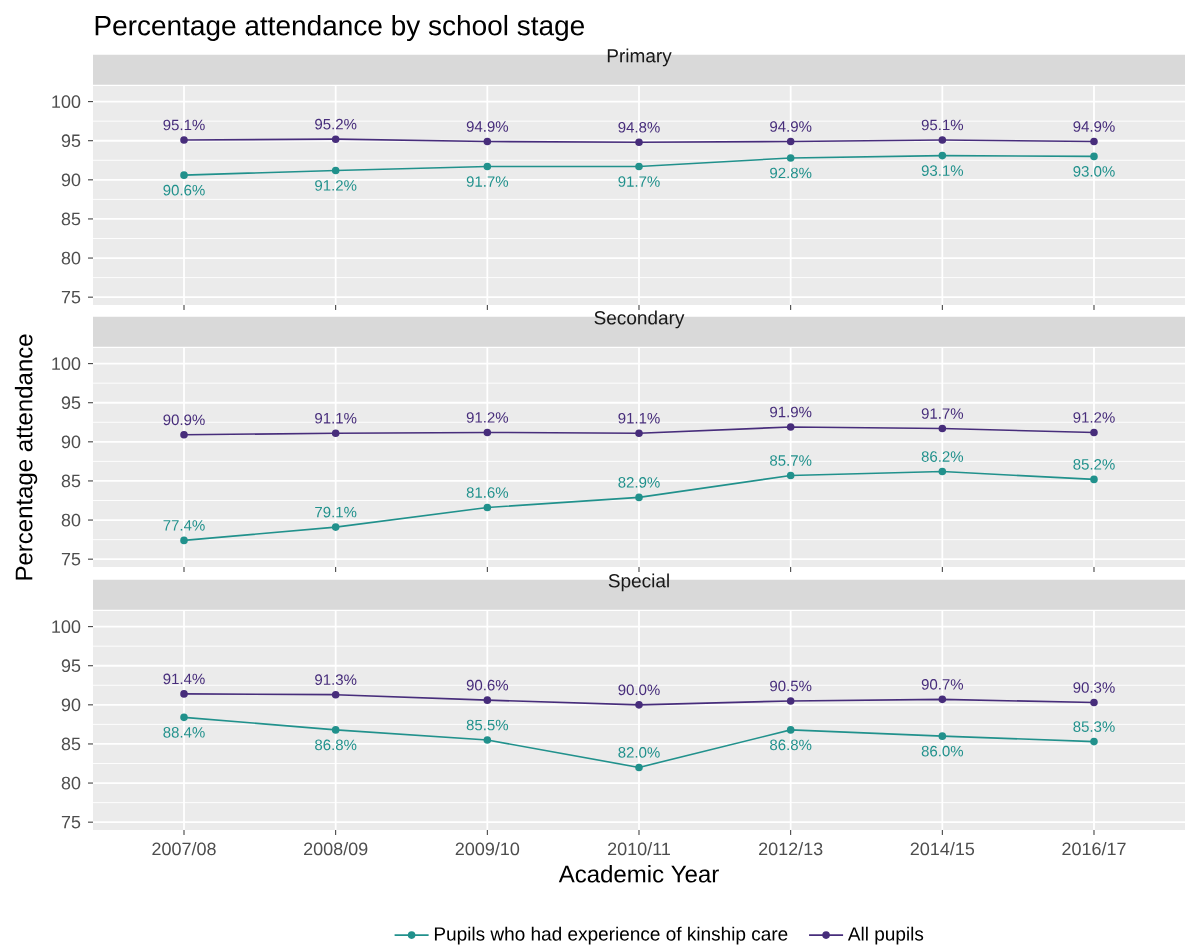  What do you see at coordinates (611, 935) in the screenshot?
I see `legend-label: Pupils who had experience of kinship care` at bounding box center [611, 935].